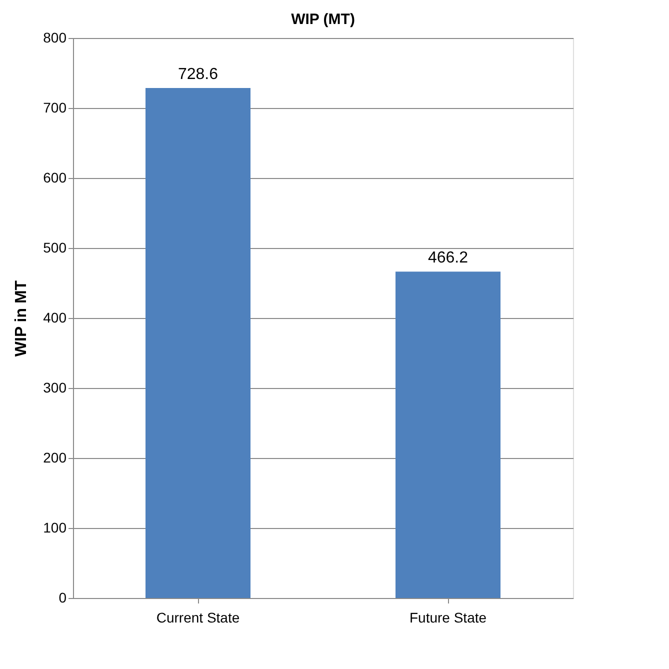 This screenshot has width=669, height=669. What do you see at coordinates (55, 38) in the screenshot?
I see `y-tick-label: 800` at bounding box center [55, 38].